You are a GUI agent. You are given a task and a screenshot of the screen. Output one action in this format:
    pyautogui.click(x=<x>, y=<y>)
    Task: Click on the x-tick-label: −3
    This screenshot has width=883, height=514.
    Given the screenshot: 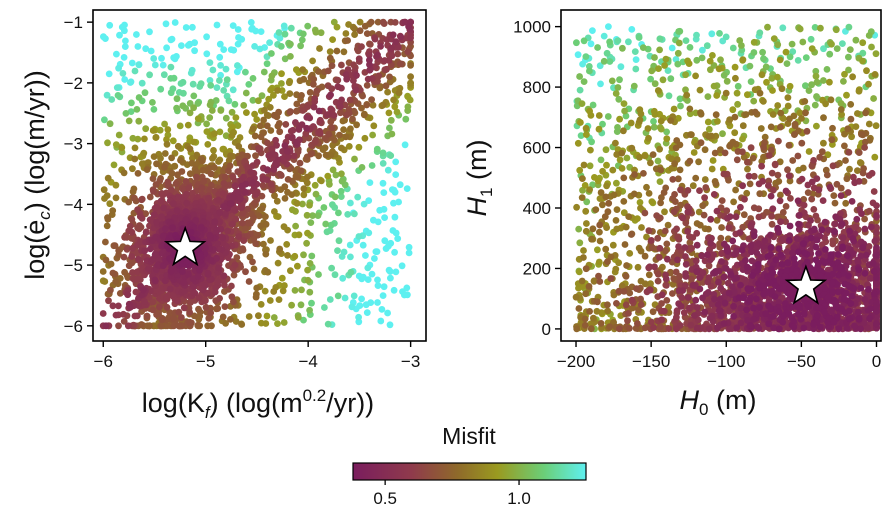 What is the action you would take?
    pyautogui.click(x=410, y=361)
    